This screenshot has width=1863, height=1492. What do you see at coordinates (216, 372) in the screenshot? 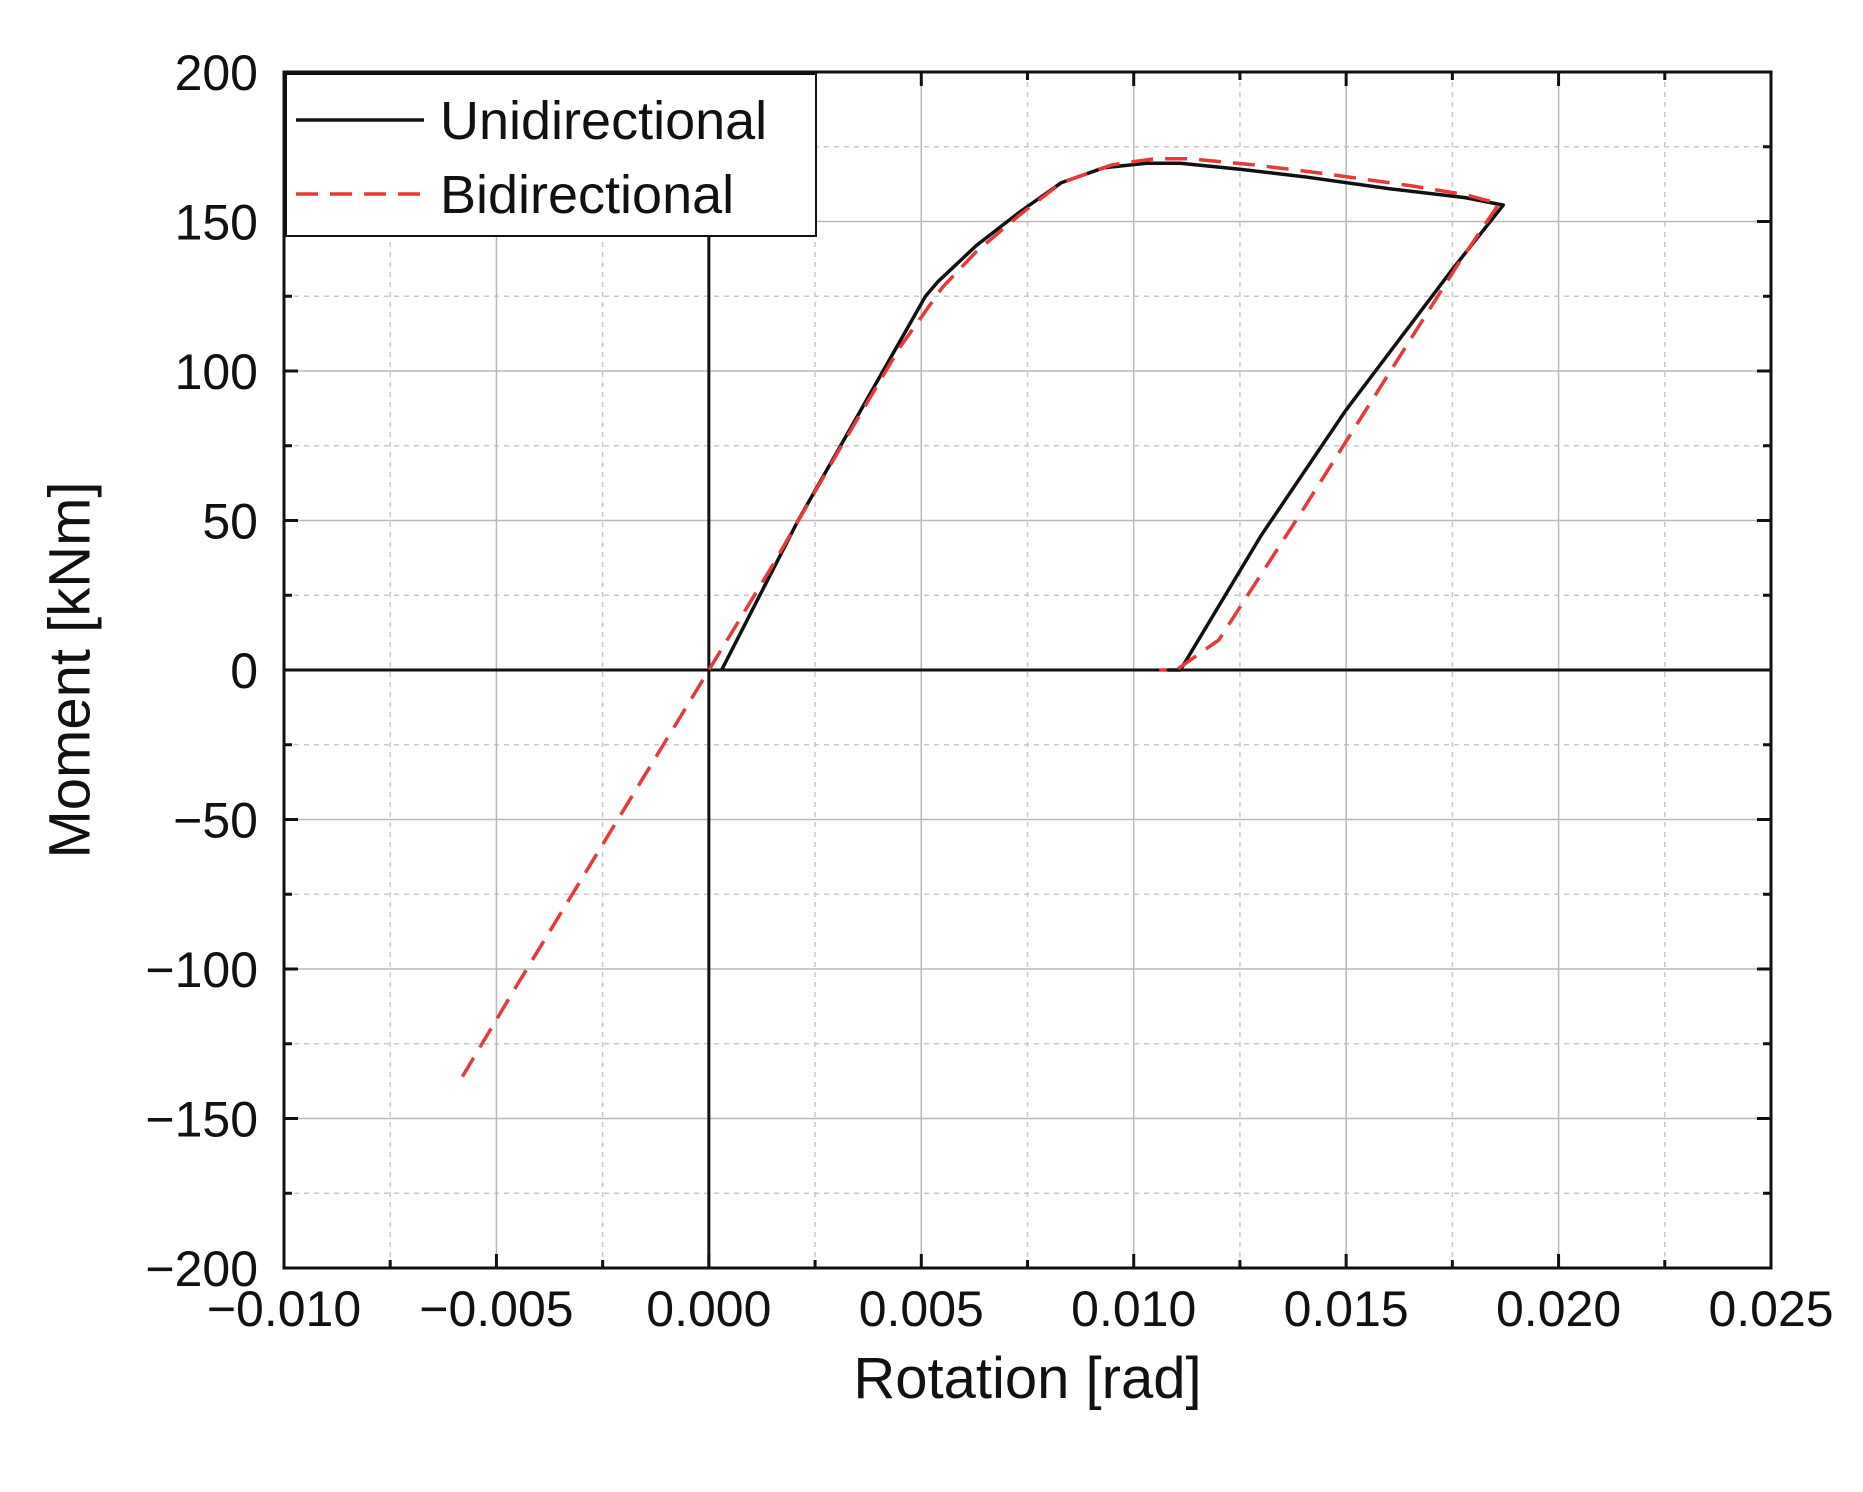
I see `y-tick-label: 100` at bounding box center [216, 372].